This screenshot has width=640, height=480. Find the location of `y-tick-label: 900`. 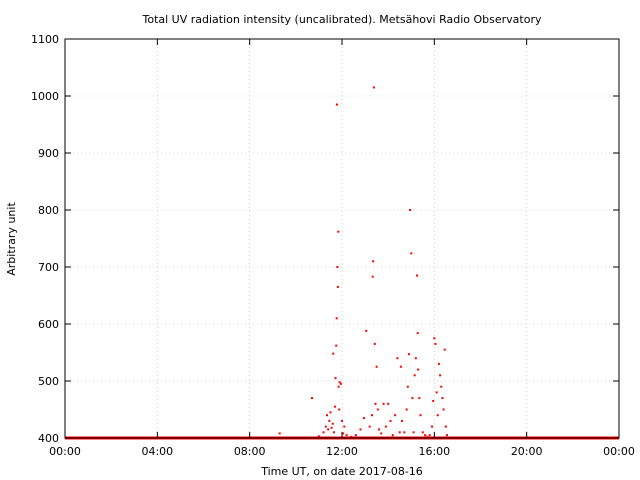

y-tick-label: 900 is located at coordinates (48, 153).